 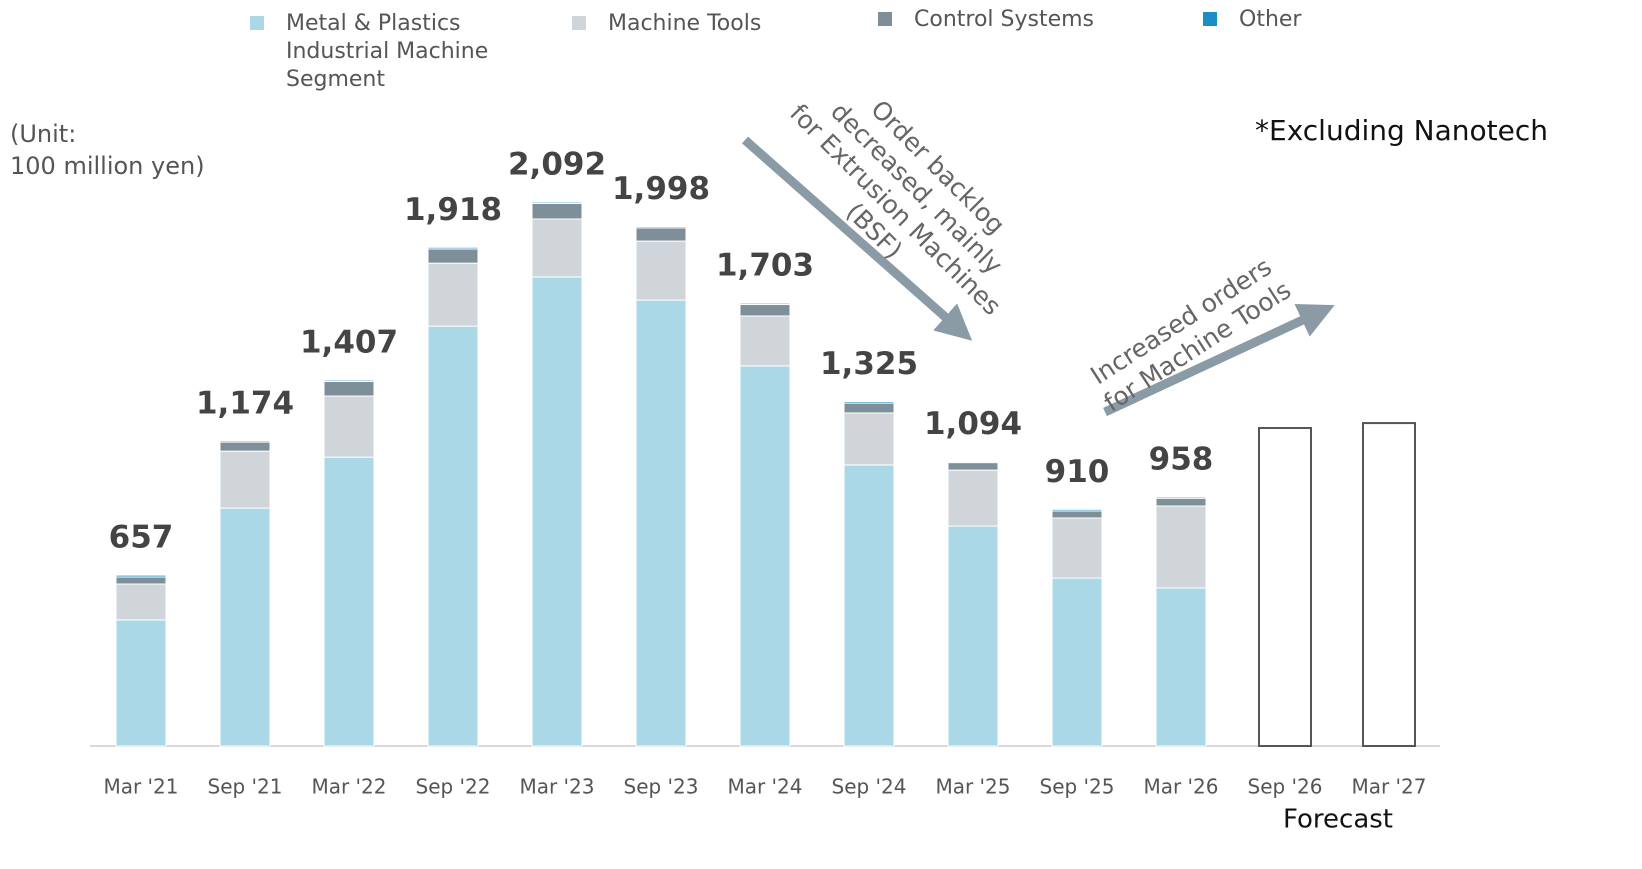 What do you see at coordinates (1270, 19) in the screenshot?
I see `legend-label: Other` at bounding box center [1270, 19].